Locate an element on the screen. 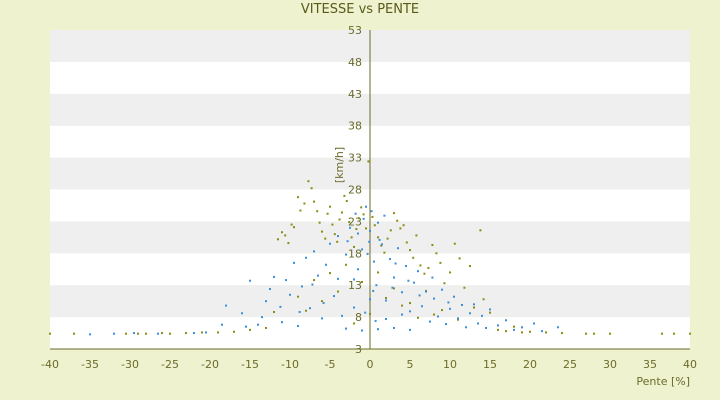 This screenshot has height=400, width=720. x-tick-label: -20 is located at coordinates (210, 364).